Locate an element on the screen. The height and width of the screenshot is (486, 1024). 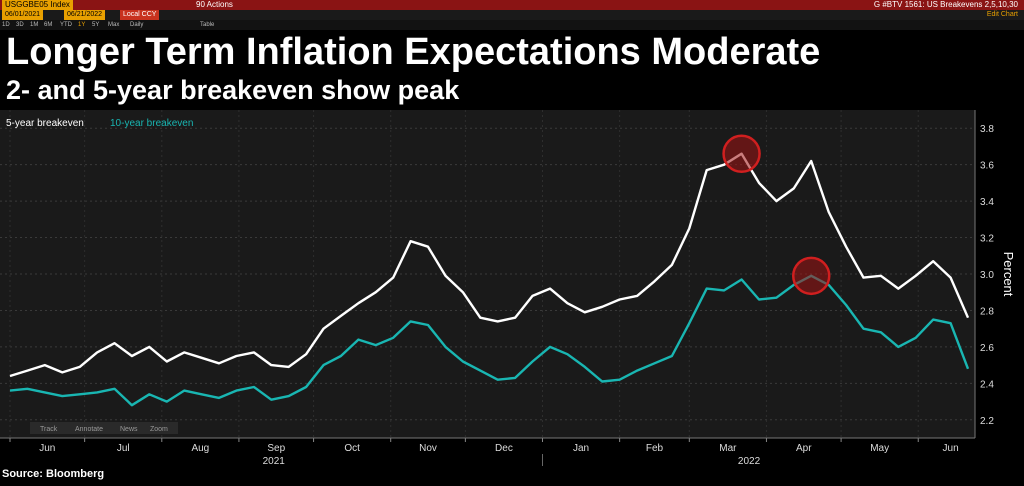
period-ytd-button: YTD is located at coordinates (66, 25).